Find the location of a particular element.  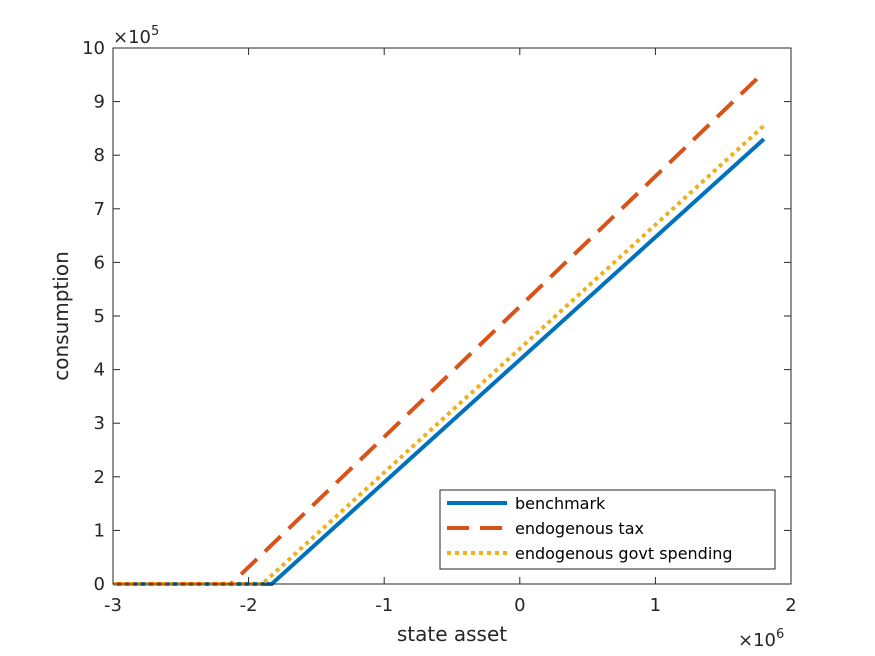

x-axis-label: state asset is located at coordinates (452, 634).